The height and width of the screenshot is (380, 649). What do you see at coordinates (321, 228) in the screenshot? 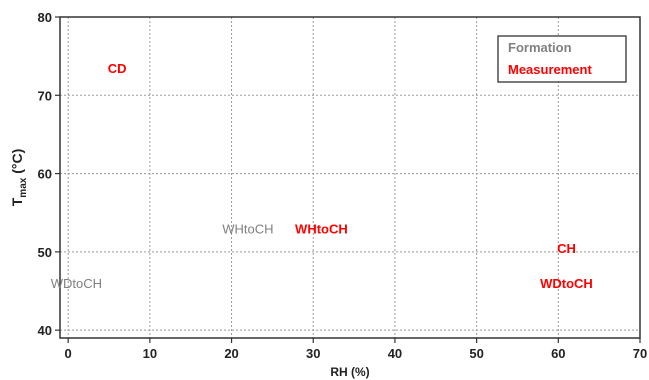
I see `data-label-measurement-whtoch: WHtoCH` at bounding box center [321, 228].